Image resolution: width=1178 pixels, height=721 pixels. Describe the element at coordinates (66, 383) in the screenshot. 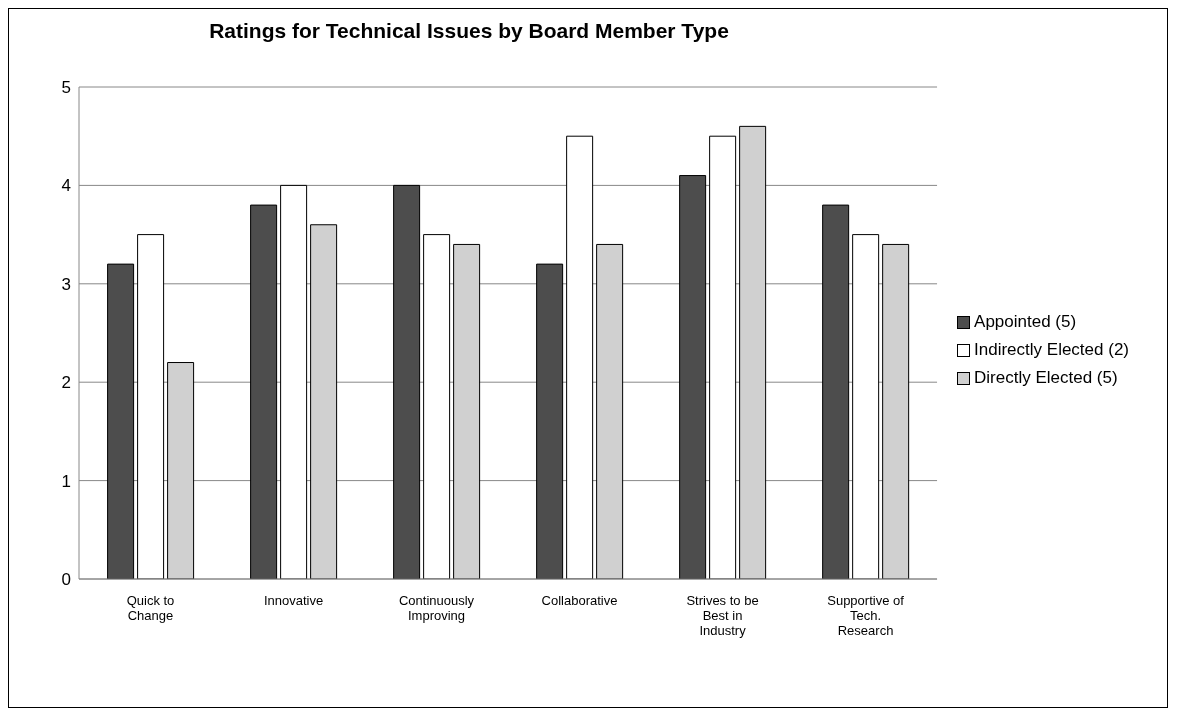

I see `y-tick-label: 2` at that location.